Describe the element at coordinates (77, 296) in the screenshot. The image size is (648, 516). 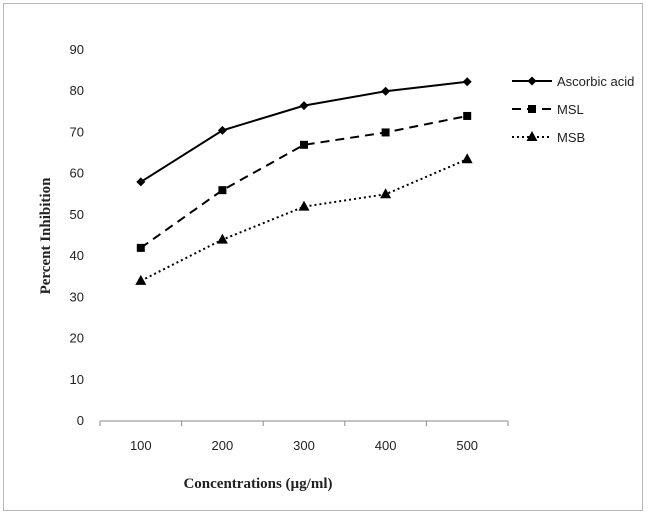
I see `y-tick-label: 30` at that location.